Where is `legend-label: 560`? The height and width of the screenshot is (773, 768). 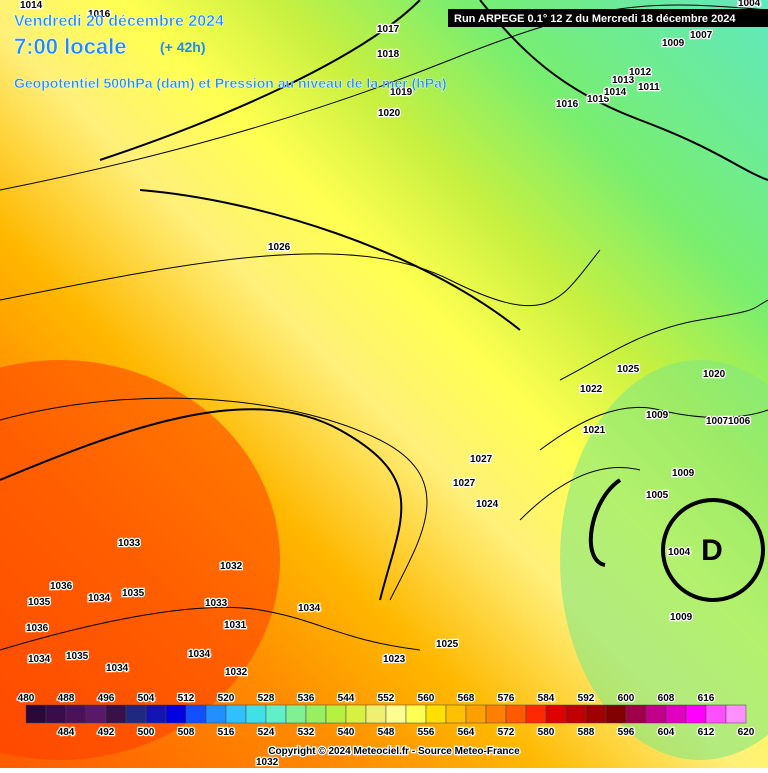 legend-label: 560 is located at coordinates (426, 698).